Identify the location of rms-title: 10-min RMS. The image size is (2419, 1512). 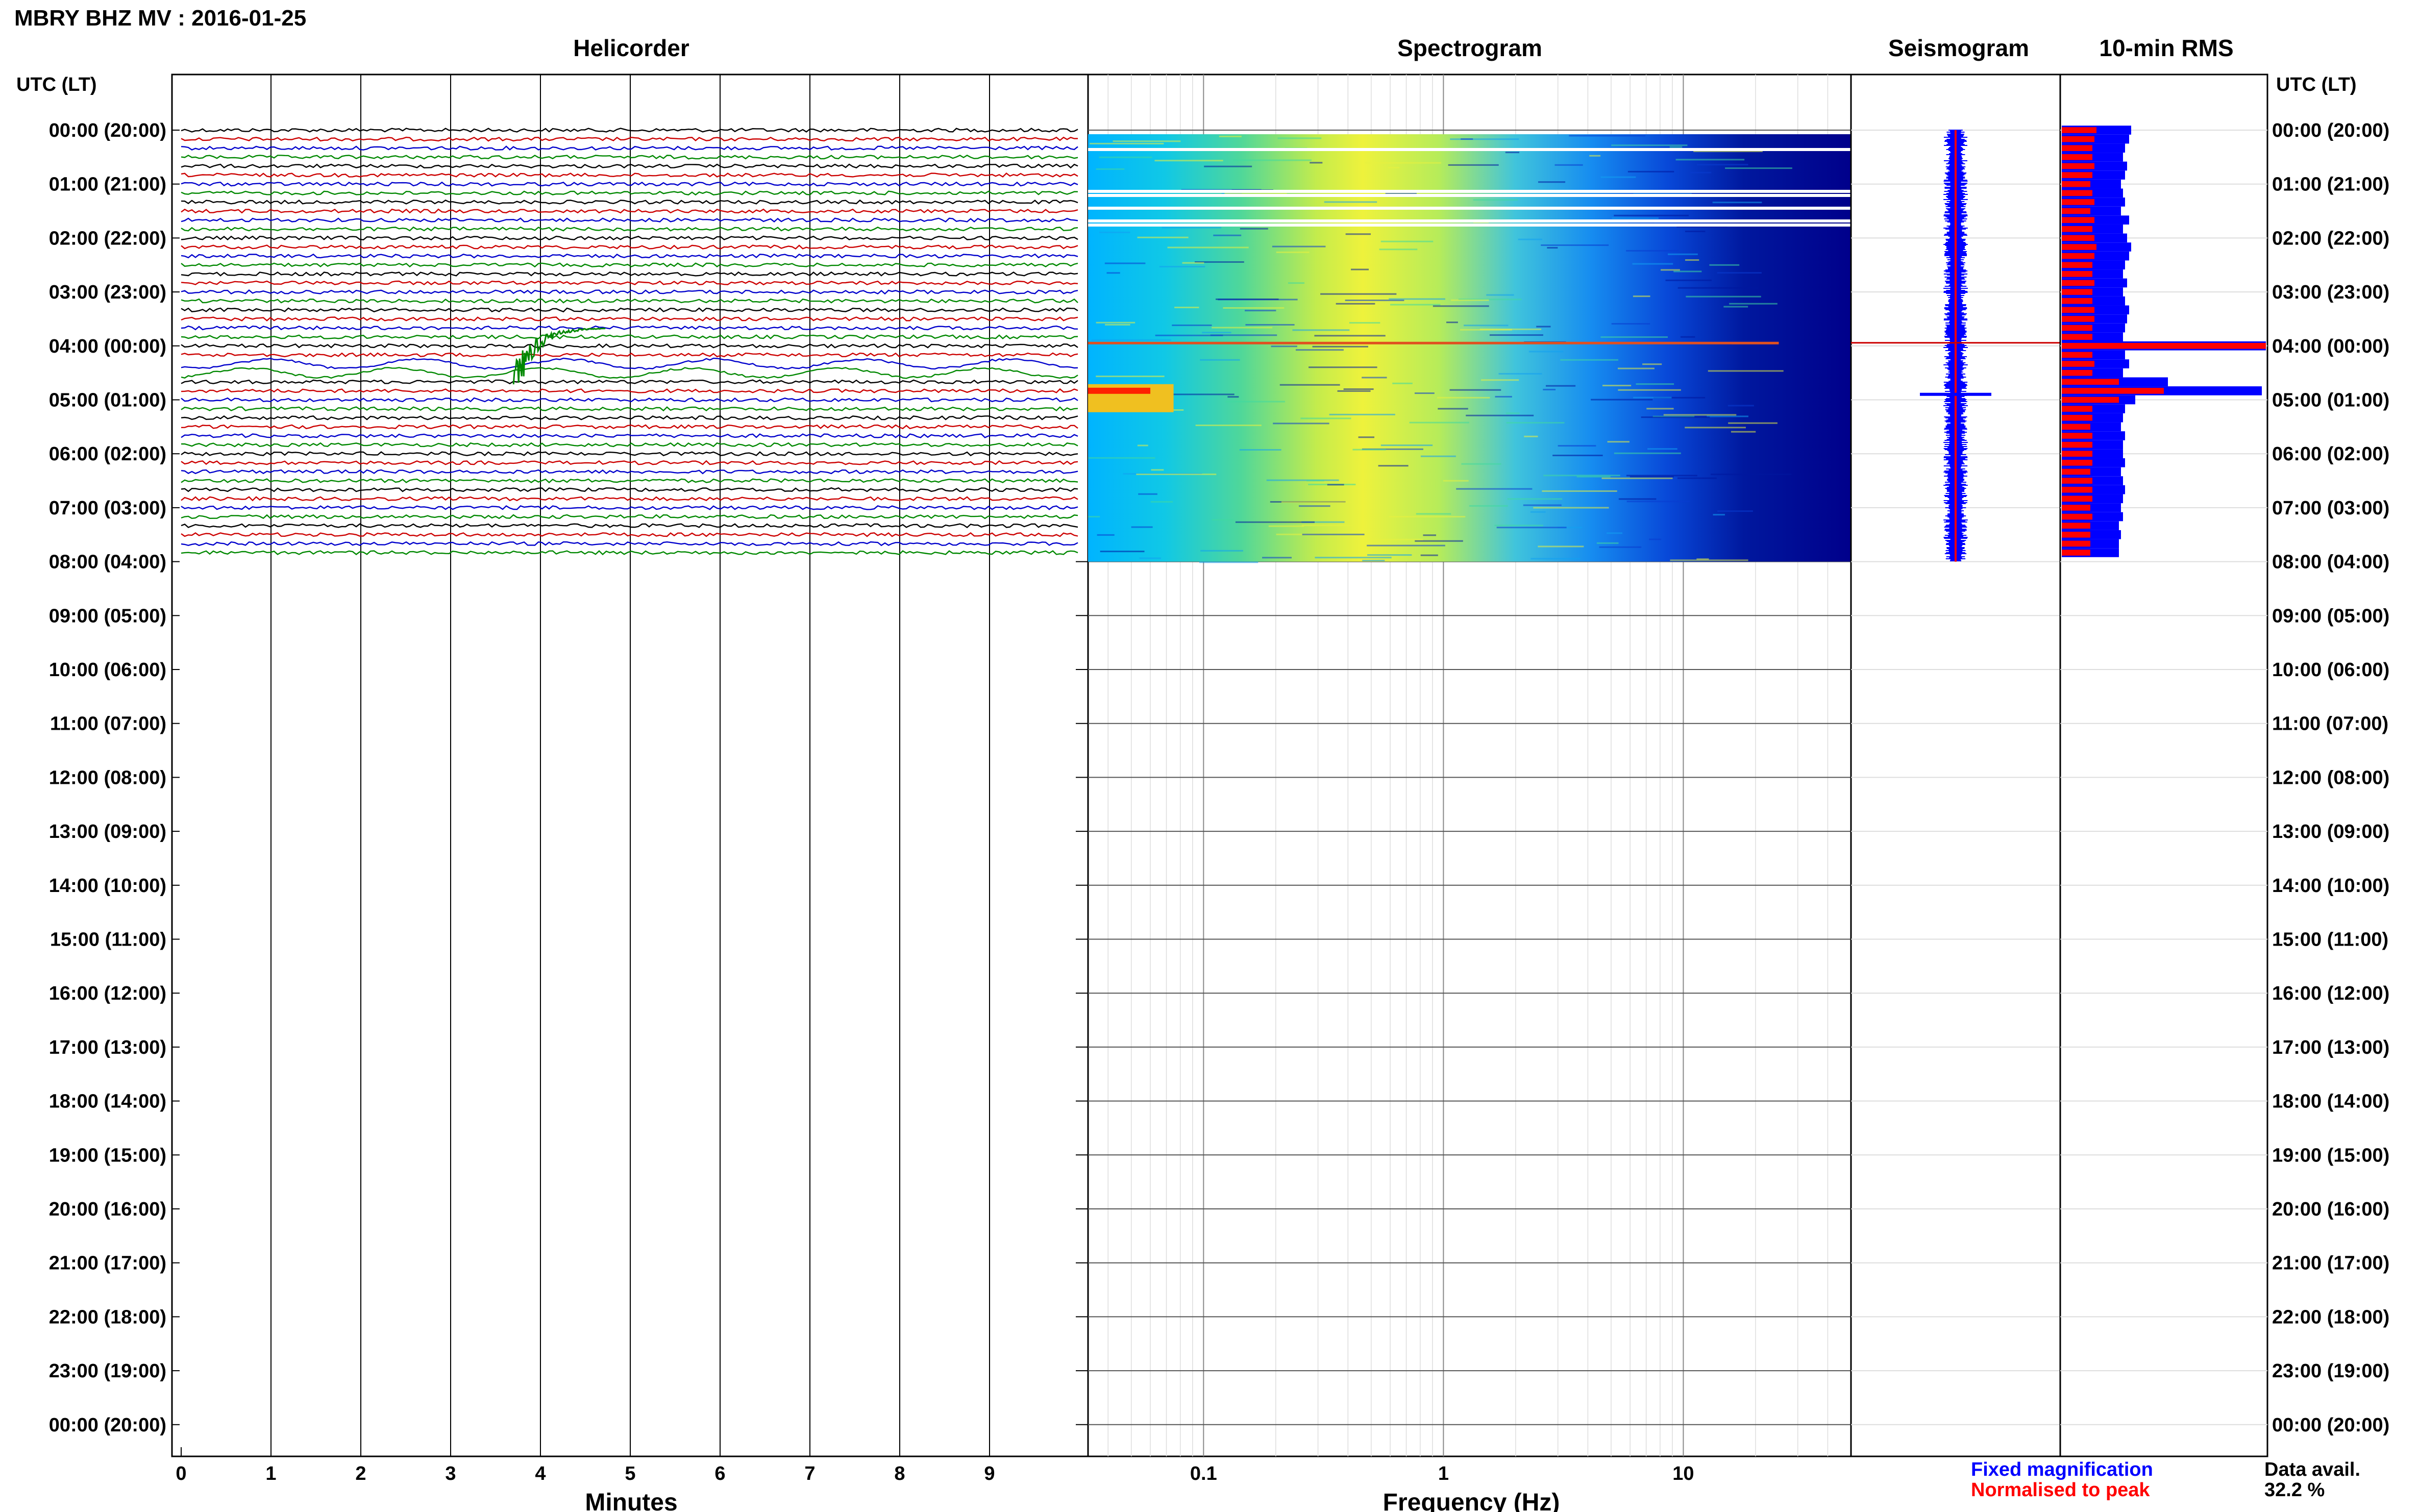
(2166, 48).